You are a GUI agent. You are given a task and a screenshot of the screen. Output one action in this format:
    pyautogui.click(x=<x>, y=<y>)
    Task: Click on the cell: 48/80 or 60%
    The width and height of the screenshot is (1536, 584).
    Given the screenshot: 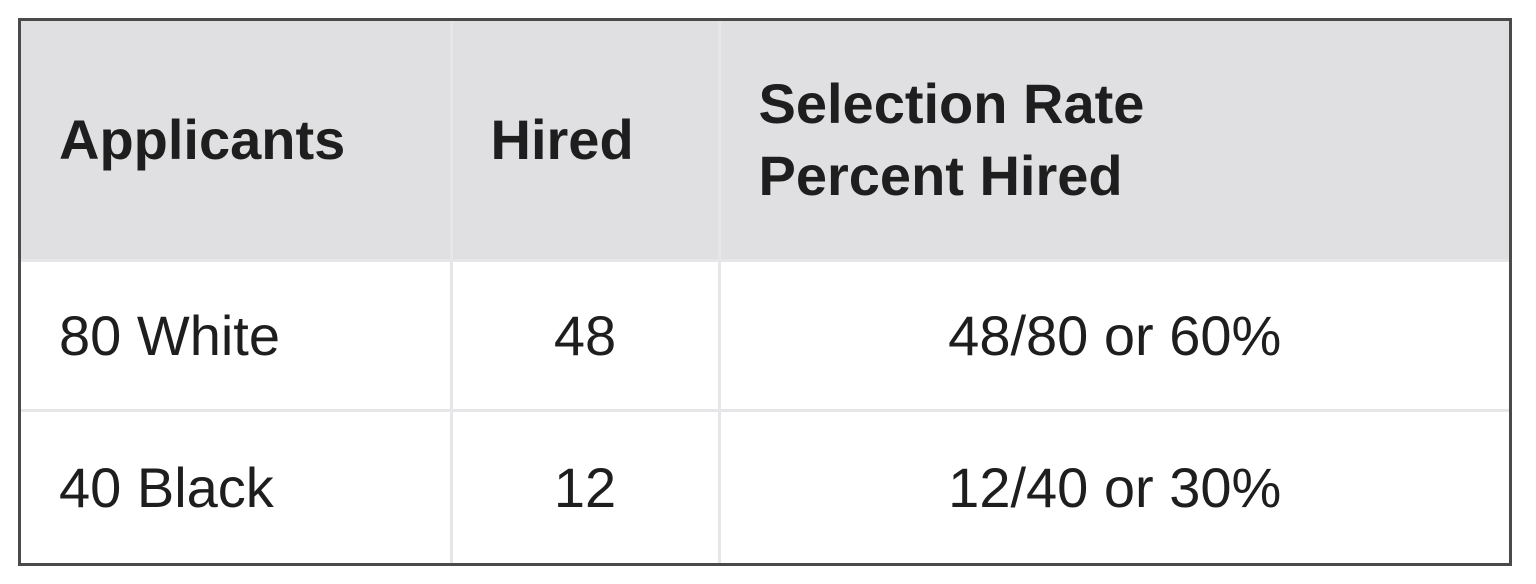 What is the action you would take?
    pyautogui.click(x=1113, y=335)
    